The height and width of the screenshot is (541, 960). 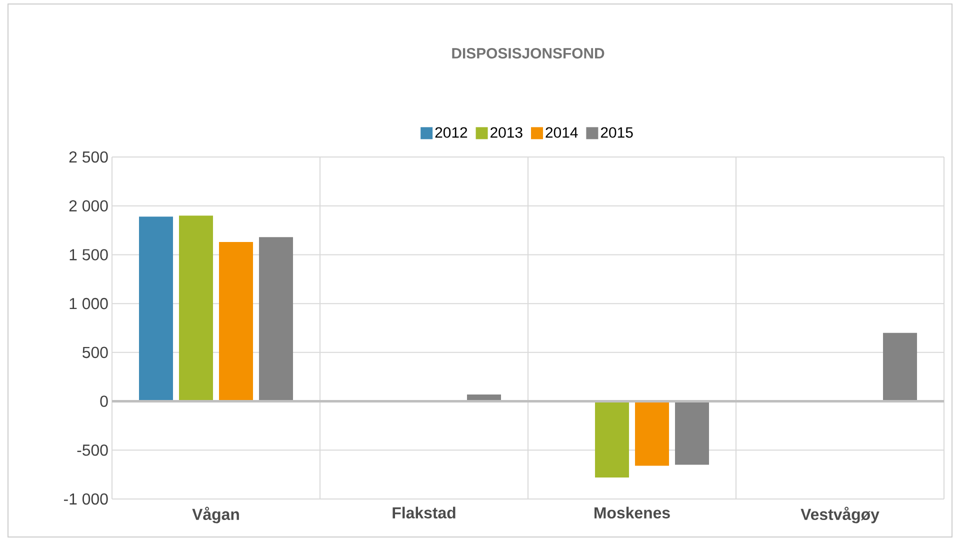 What do you see at coordinates (840, 515) in the screenshot?
I see `x-tick-label: Vestvågøy` at bounding box center [840, 515].